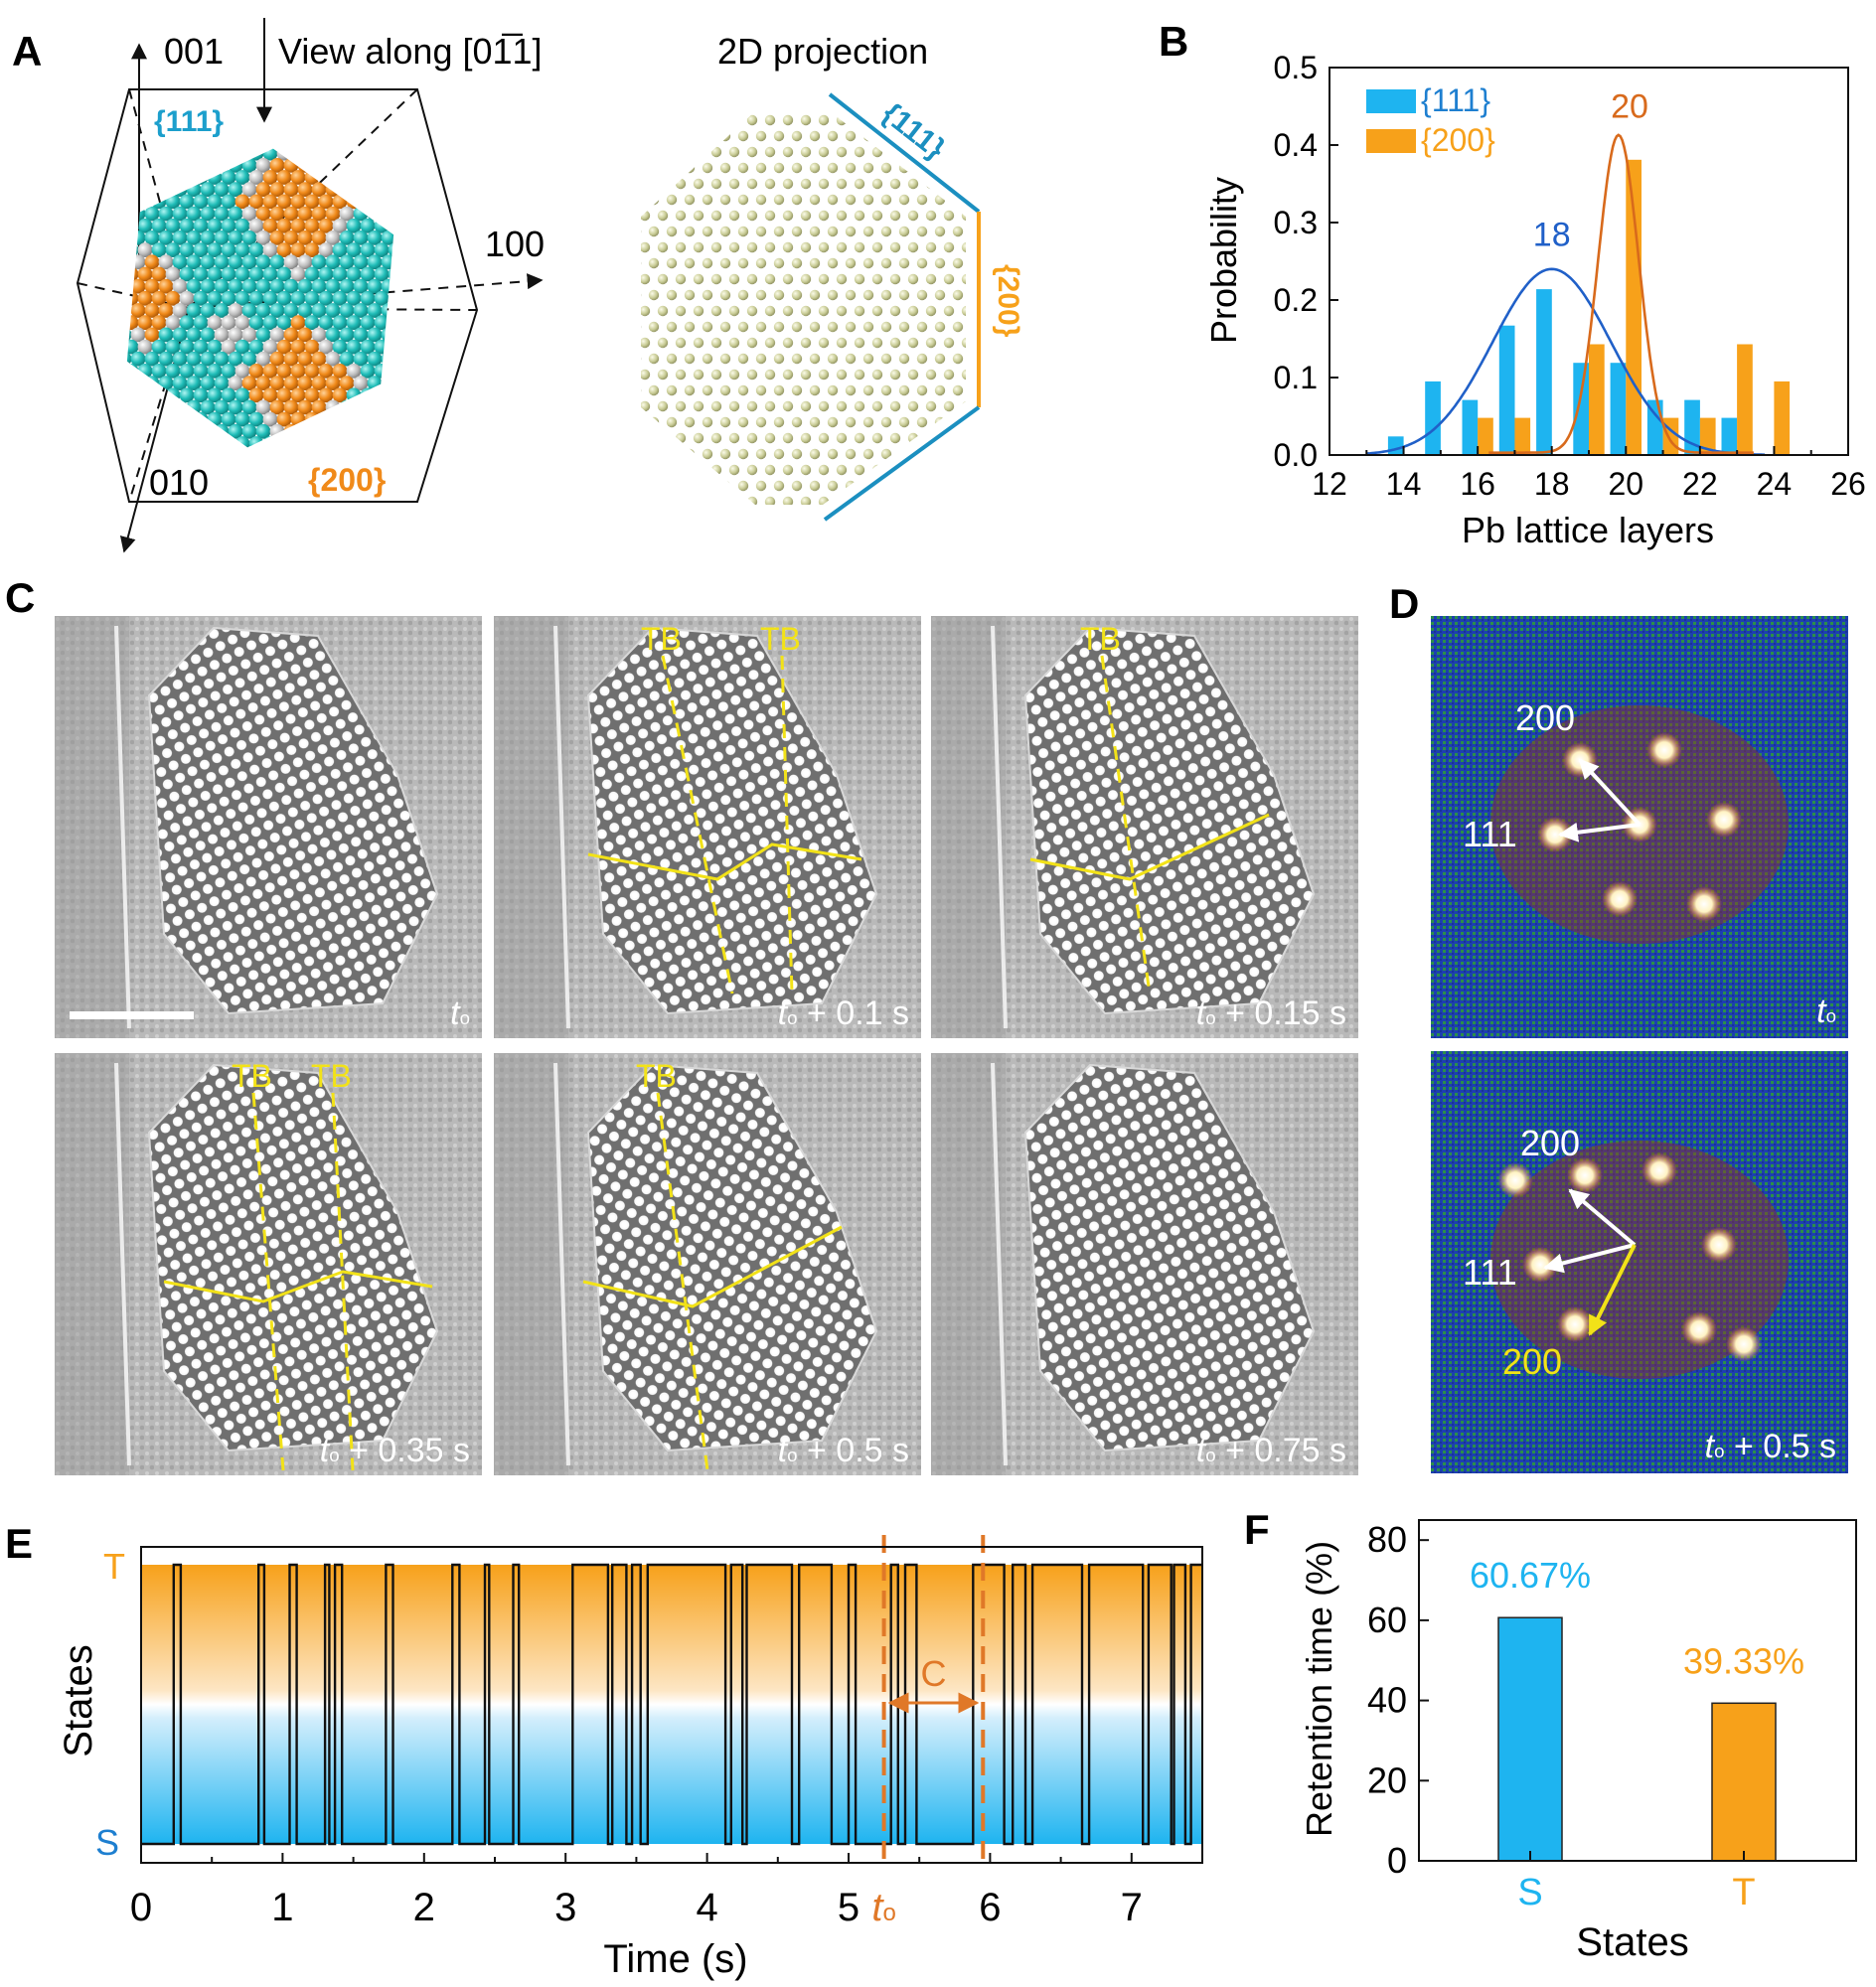 This screenshot has height=1987, width=1876. What do you see at coordinates (325, 1450) in the screenshot?
I see `frame-time-label-t: t` at bounding box center [325, 1450].